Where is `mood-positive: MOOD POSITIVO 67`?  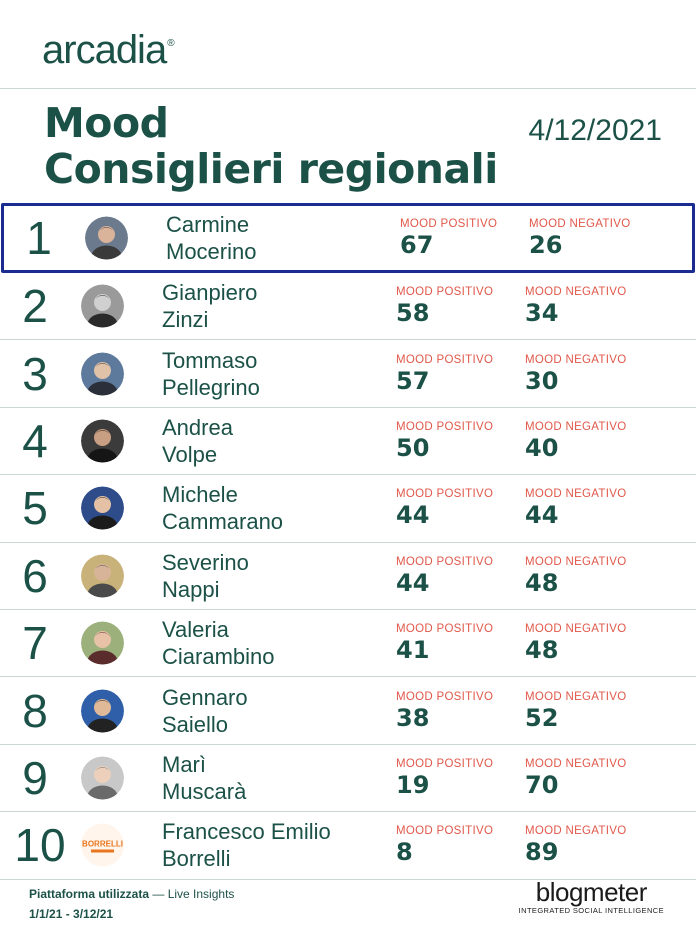
mood-positive: MOOD POSITIVO 67 is located at coordinates (448, 238).